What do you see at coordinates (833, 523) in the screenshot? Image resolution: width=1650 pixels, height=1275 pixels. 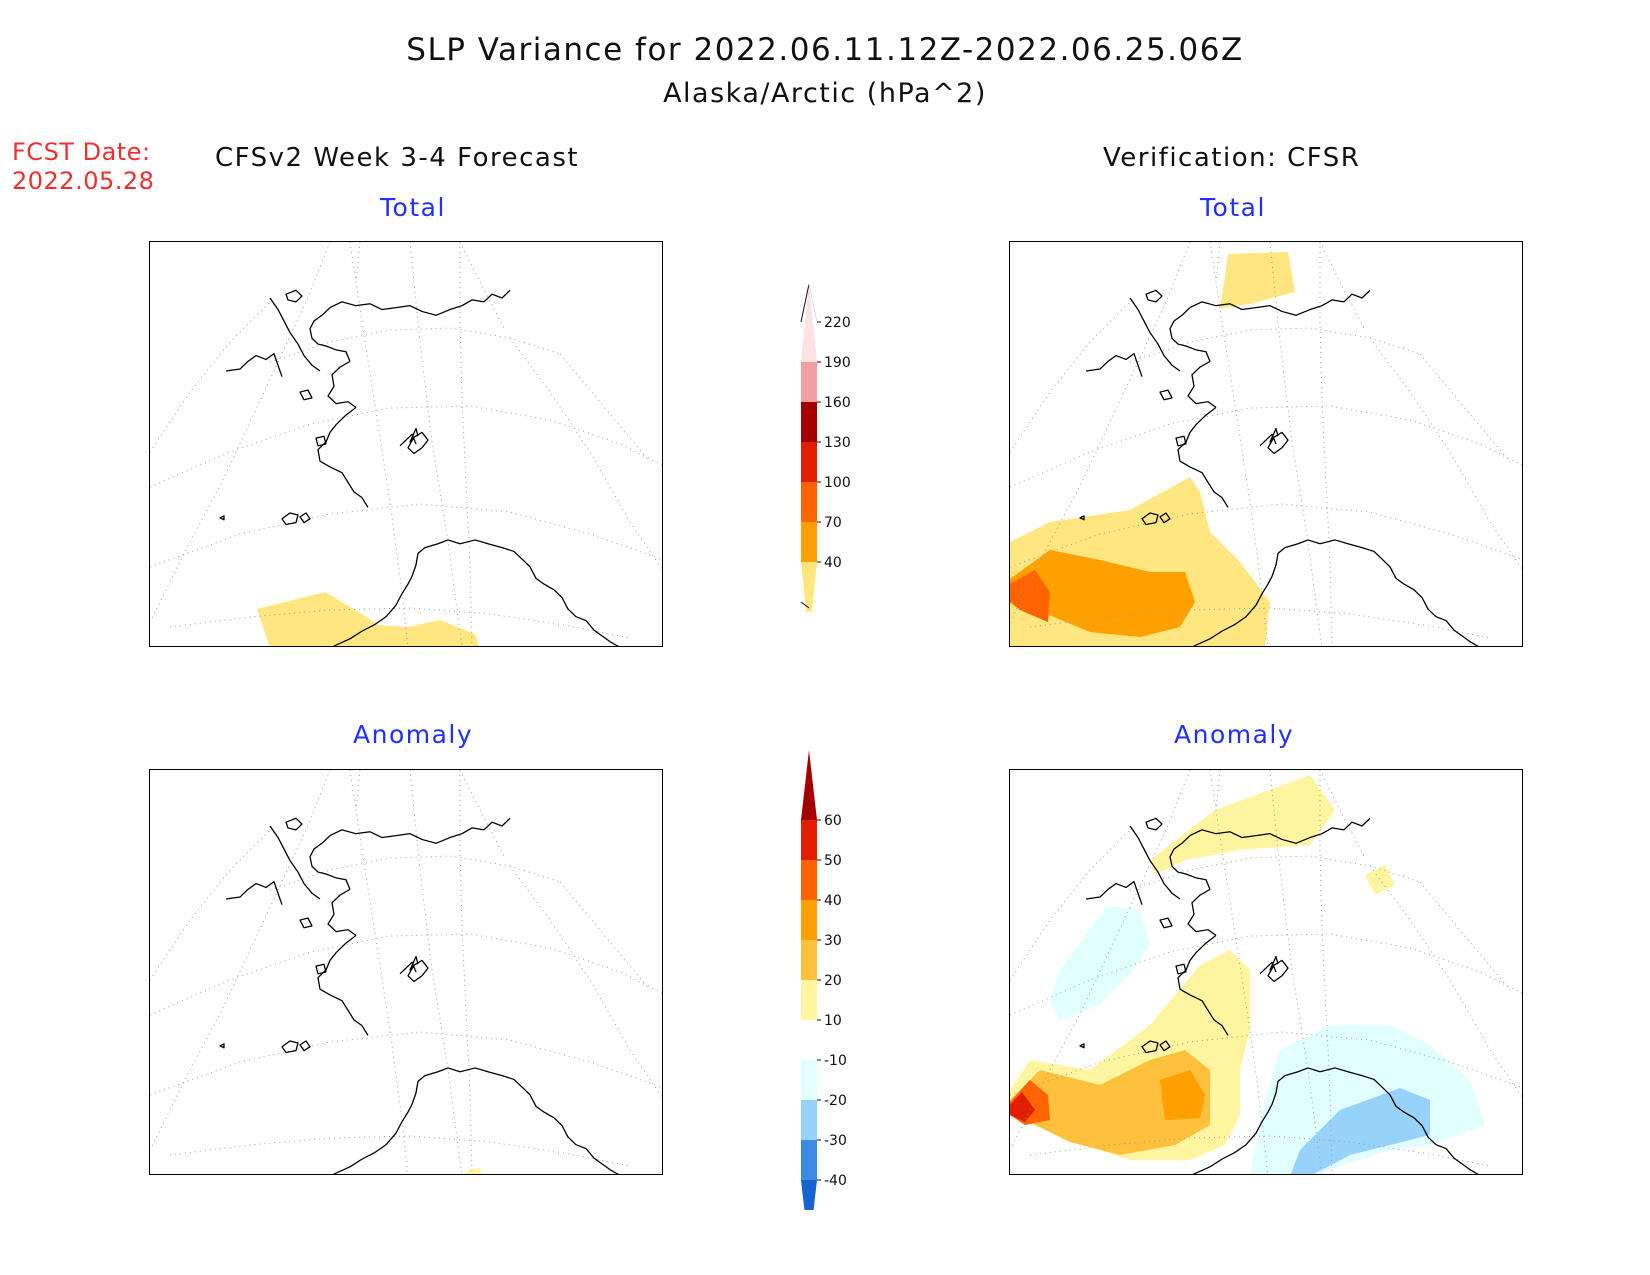 I see `colorbar-label: 70` at bounding box center [833, 523].